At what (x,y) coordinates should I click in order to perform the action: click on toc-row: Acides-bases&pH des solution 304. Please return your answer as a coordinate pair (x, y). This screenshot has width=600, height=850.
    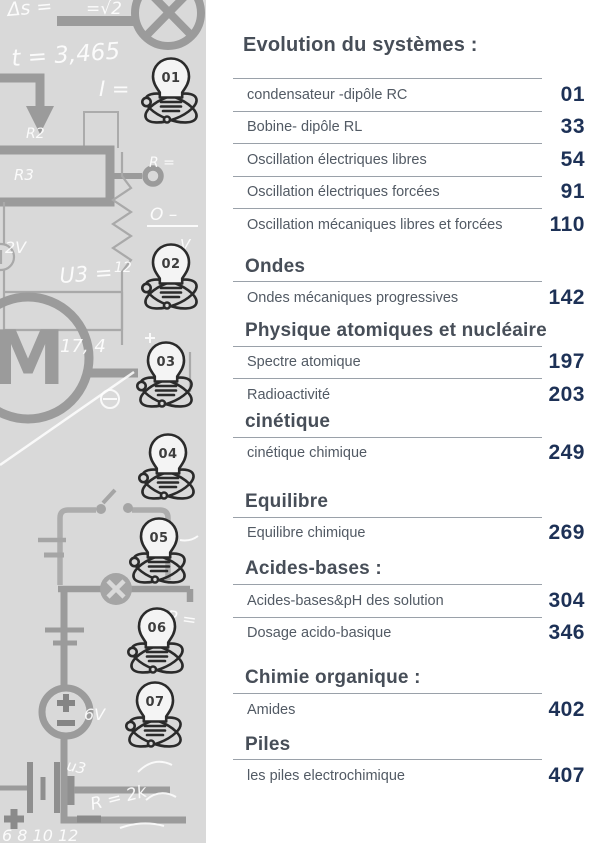
    Looking at the image, I should click on (409, 601).